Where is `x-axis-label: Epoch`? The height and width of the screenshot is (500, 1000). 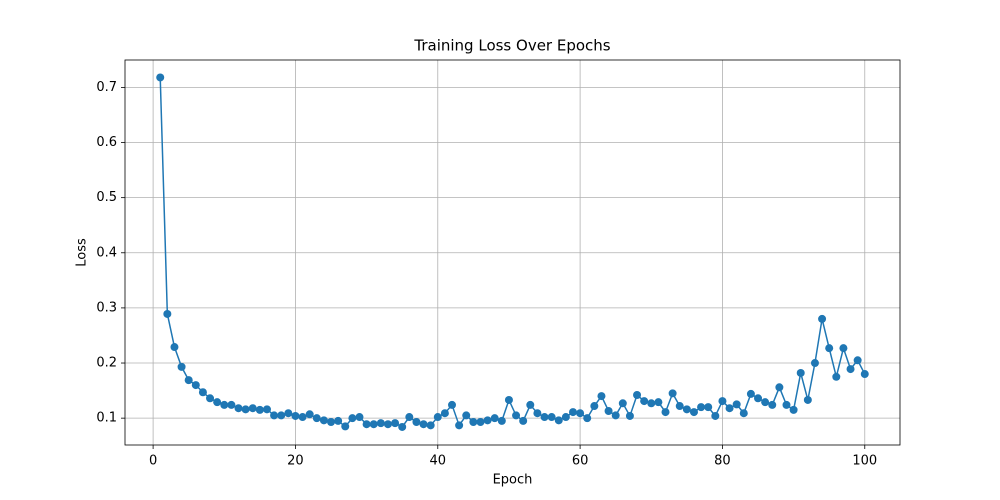 x-axis-label: Epoch is located at coordinates (513, 480).